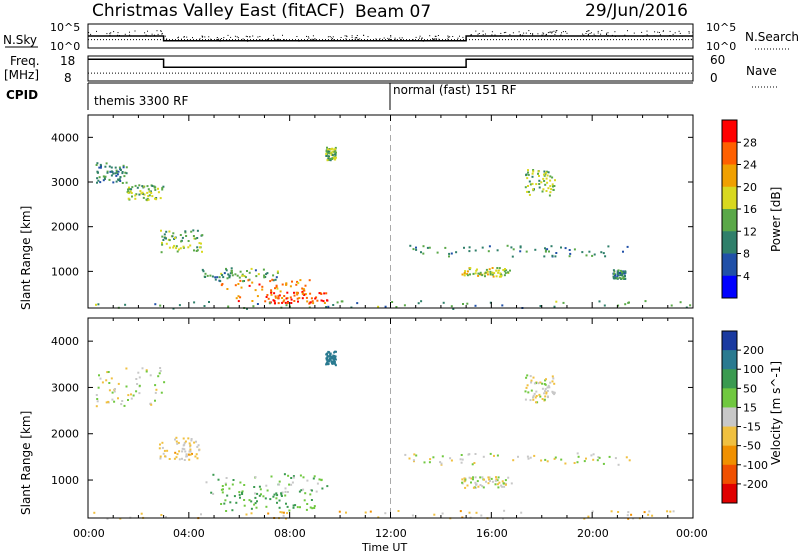  What do you see at coordinates (776, 413) in the screenshot?
I see `velocity-colorbar-label: Velocity [m s^-1]` at bounding box center [776, 413].